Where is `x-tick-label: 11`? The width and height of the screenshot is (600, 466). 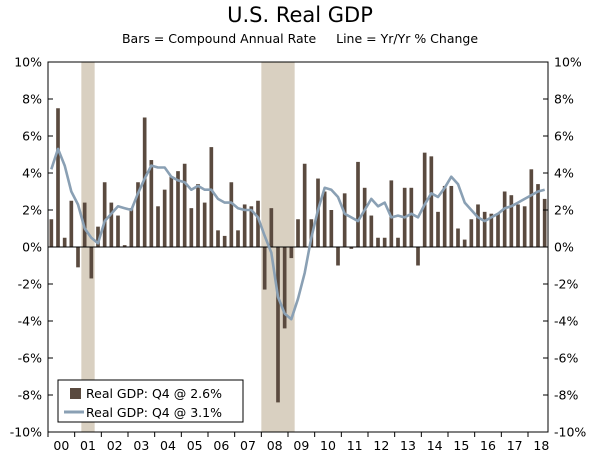
x-tick-label: 11 is located at coordinates (355, 445).